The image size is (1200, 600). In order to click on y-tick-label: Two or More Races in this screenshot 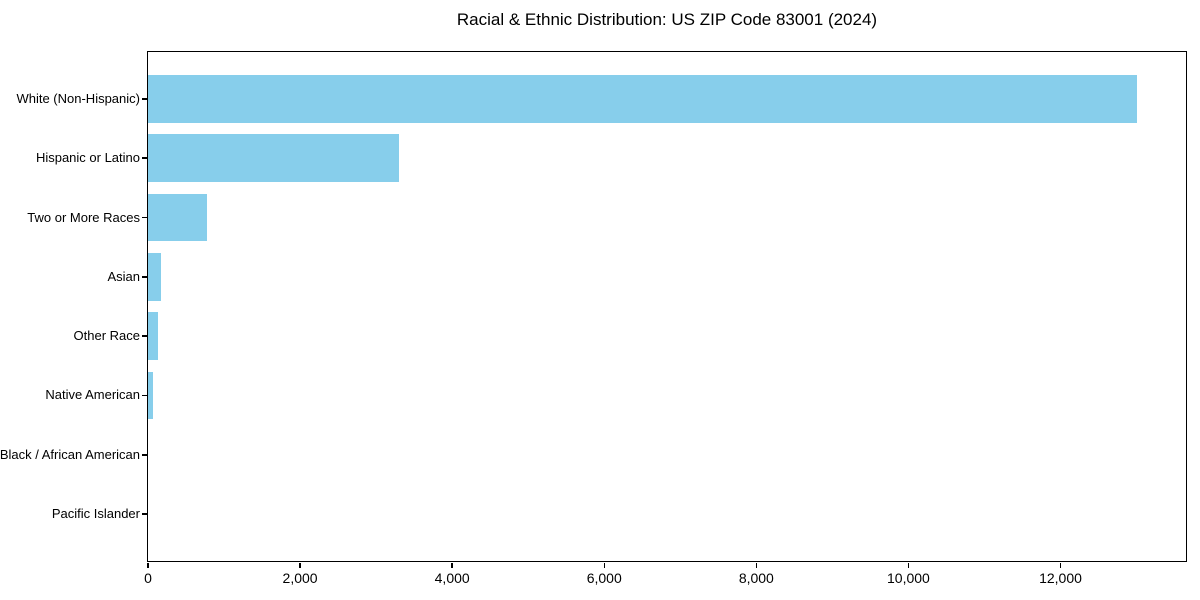, I will do `click(83, 217)`.